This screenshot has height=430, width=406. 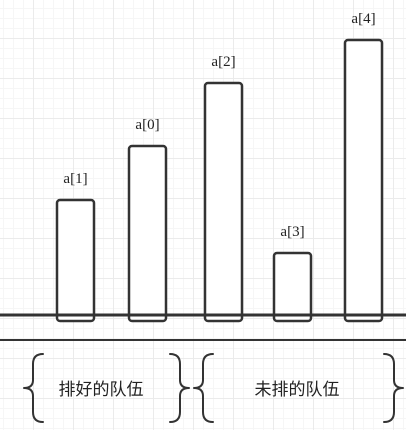 I want to click on bar-label-a2: a[2], so click(x=223, y=62).